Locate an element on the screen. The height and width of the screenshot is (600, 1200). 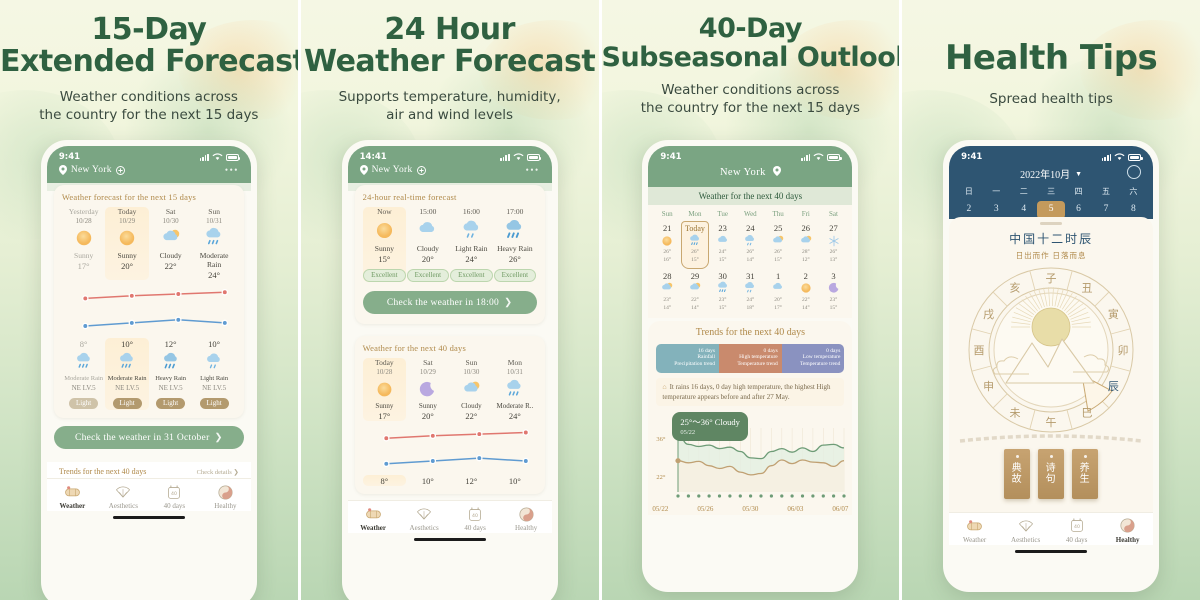
forecast-day-lower: 12° Heavy Rain NE LV.5 Light is located at coordinates (171, 374).